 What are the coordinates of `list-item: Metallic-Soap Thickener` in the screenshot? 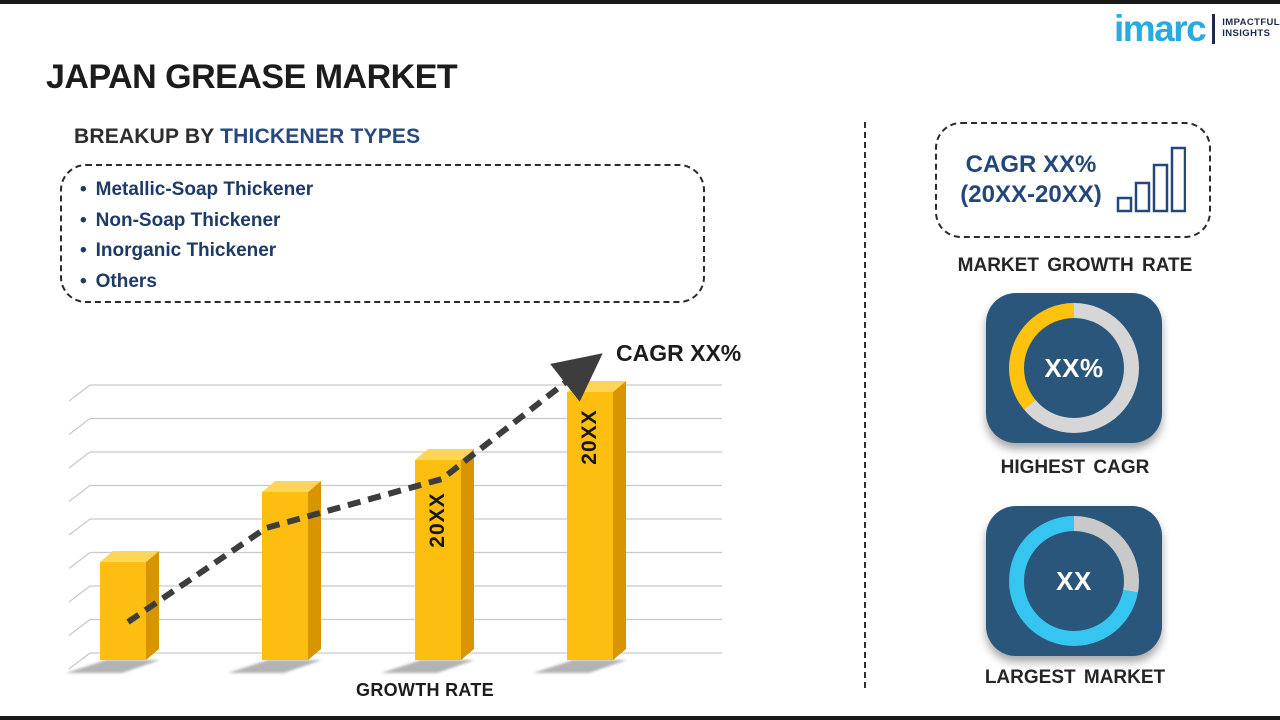 It's located at (391, 190).